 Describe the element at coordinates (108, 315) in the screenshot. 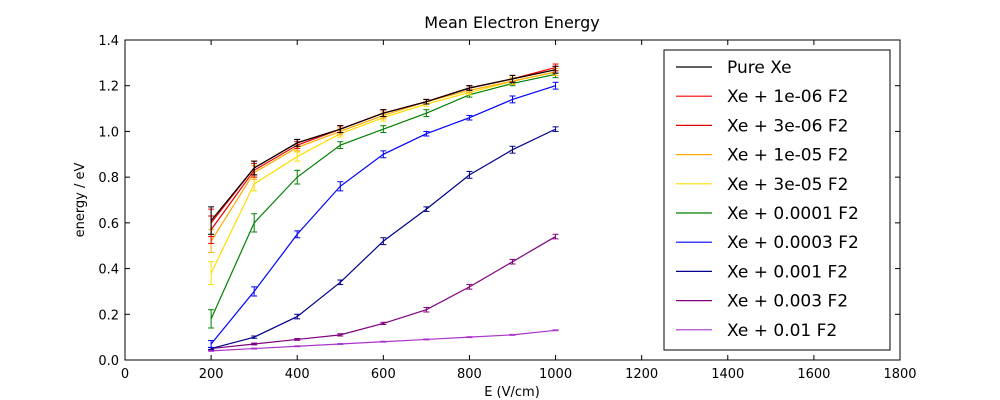

I see `y-tick-label: 0.2` at that location.